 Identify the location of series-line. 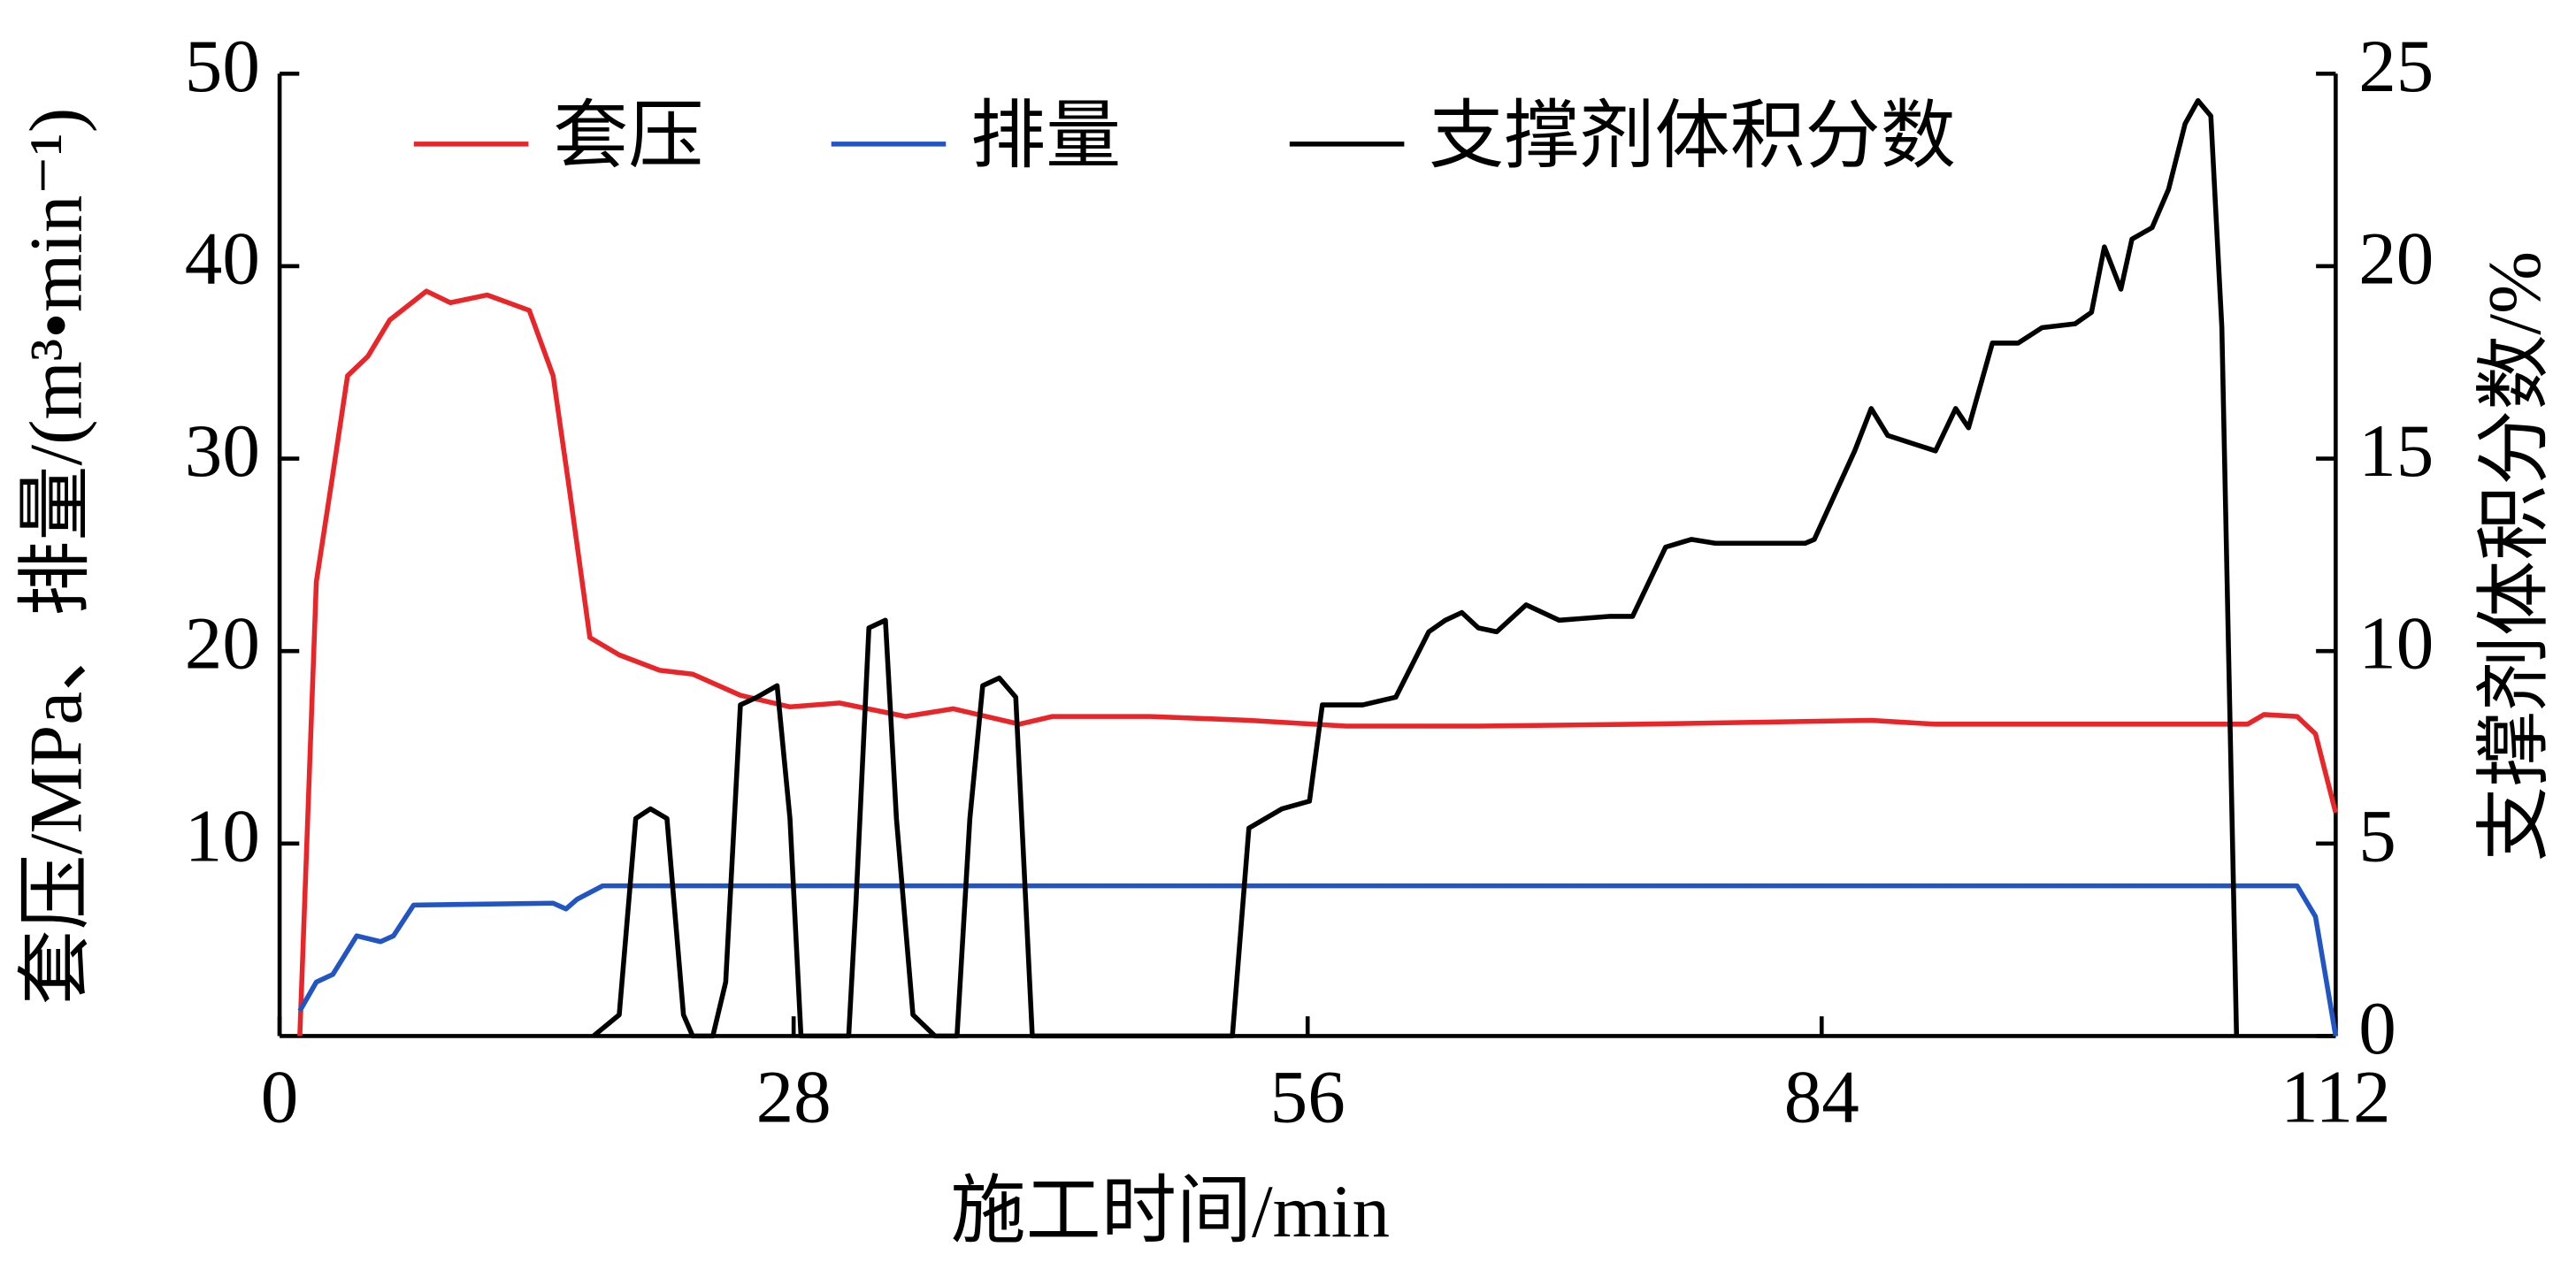
(1318, 960).